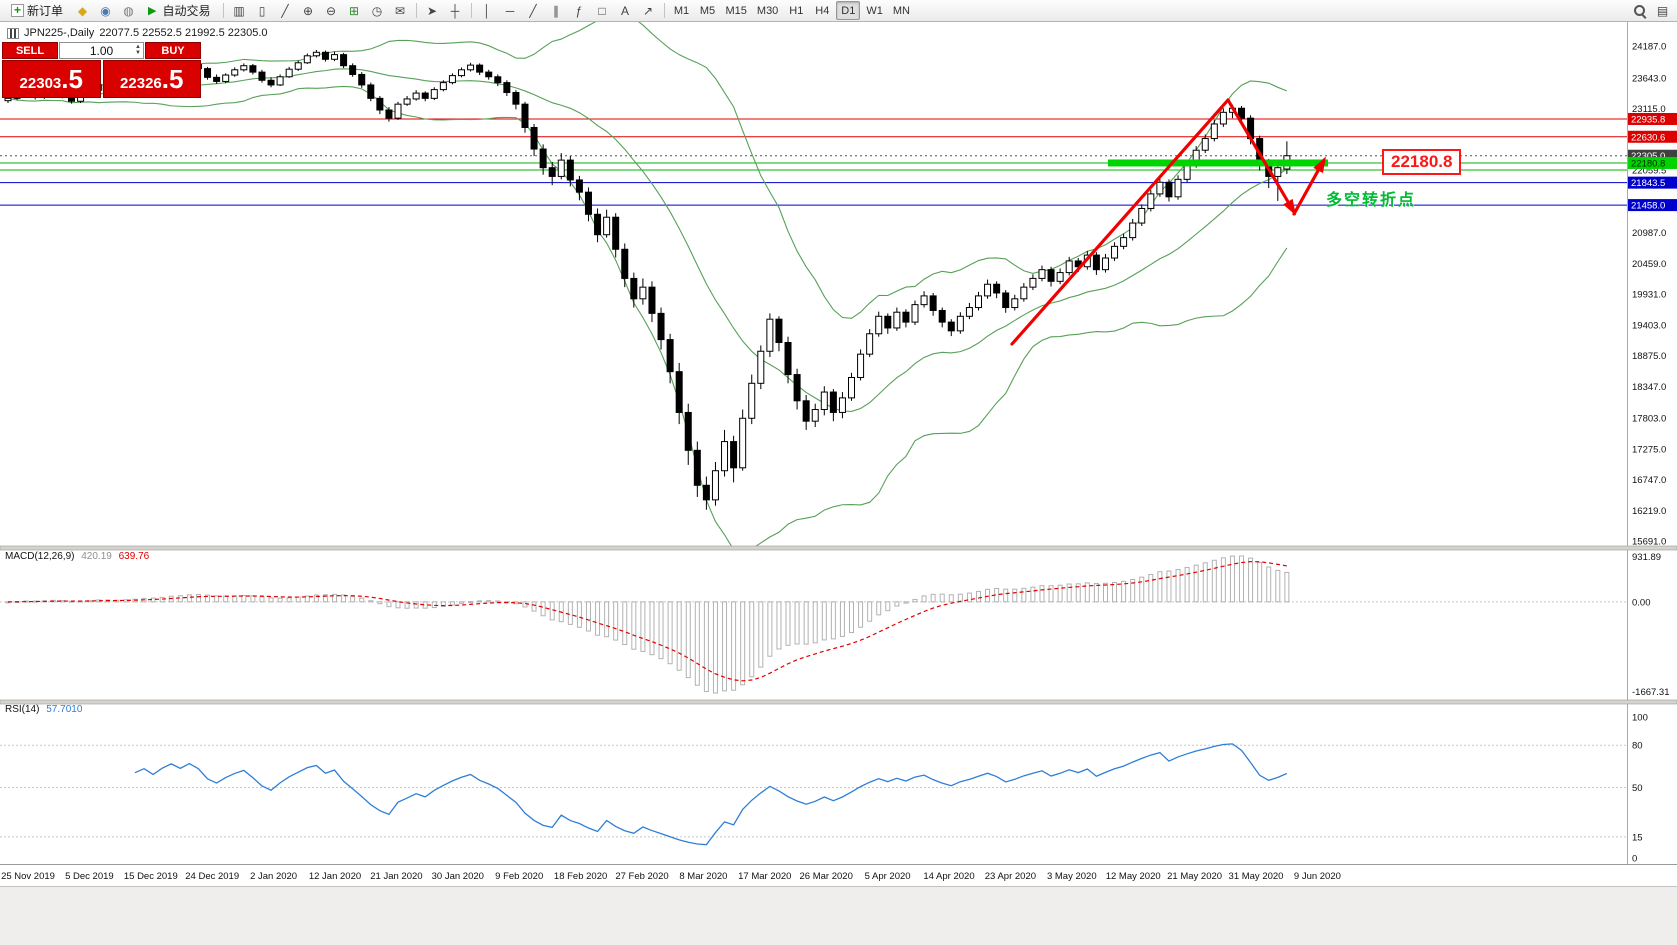 This screenshot has height=945, width=1677. I want to click on turning-point-label: 多空转折点, so click(1371, 200).